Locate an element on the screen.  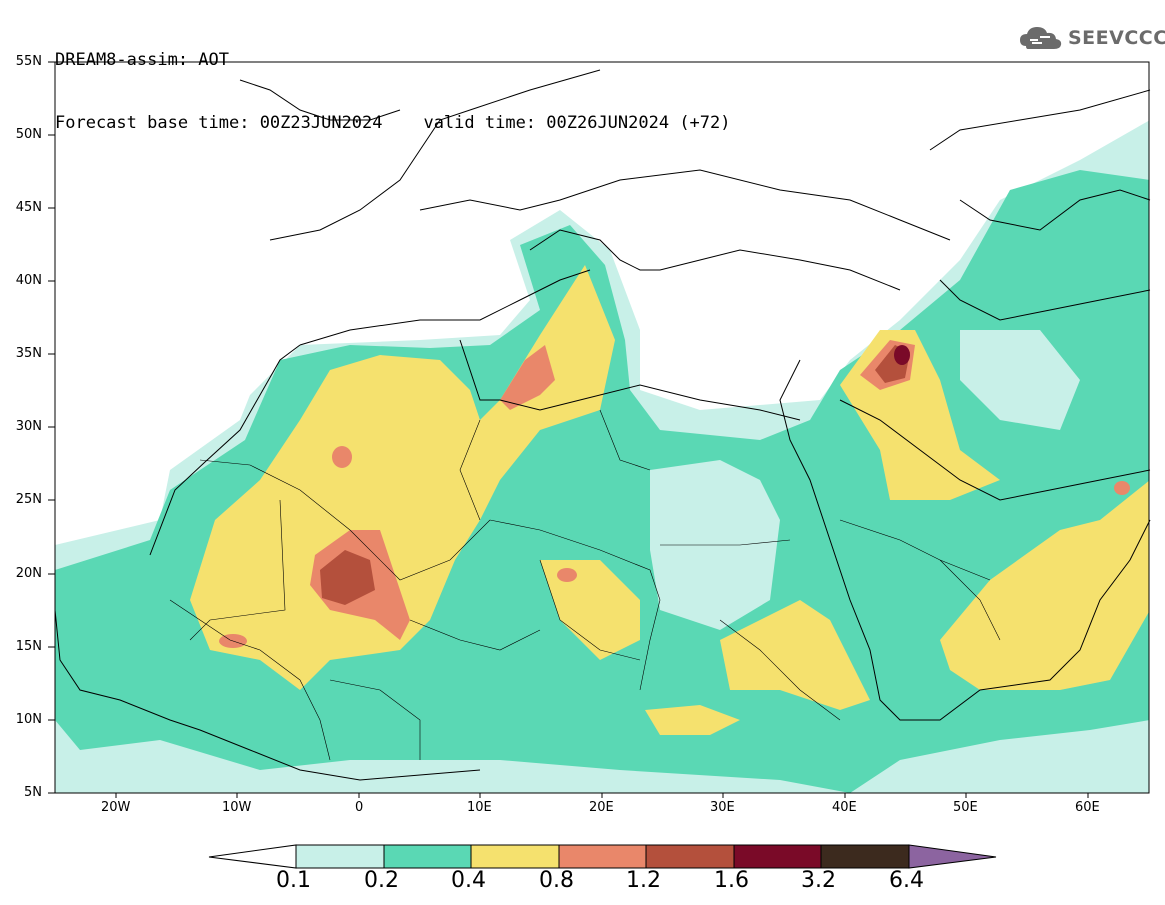
colorbar-bin-1.6-3.2 is located at coordinates (777, 856).